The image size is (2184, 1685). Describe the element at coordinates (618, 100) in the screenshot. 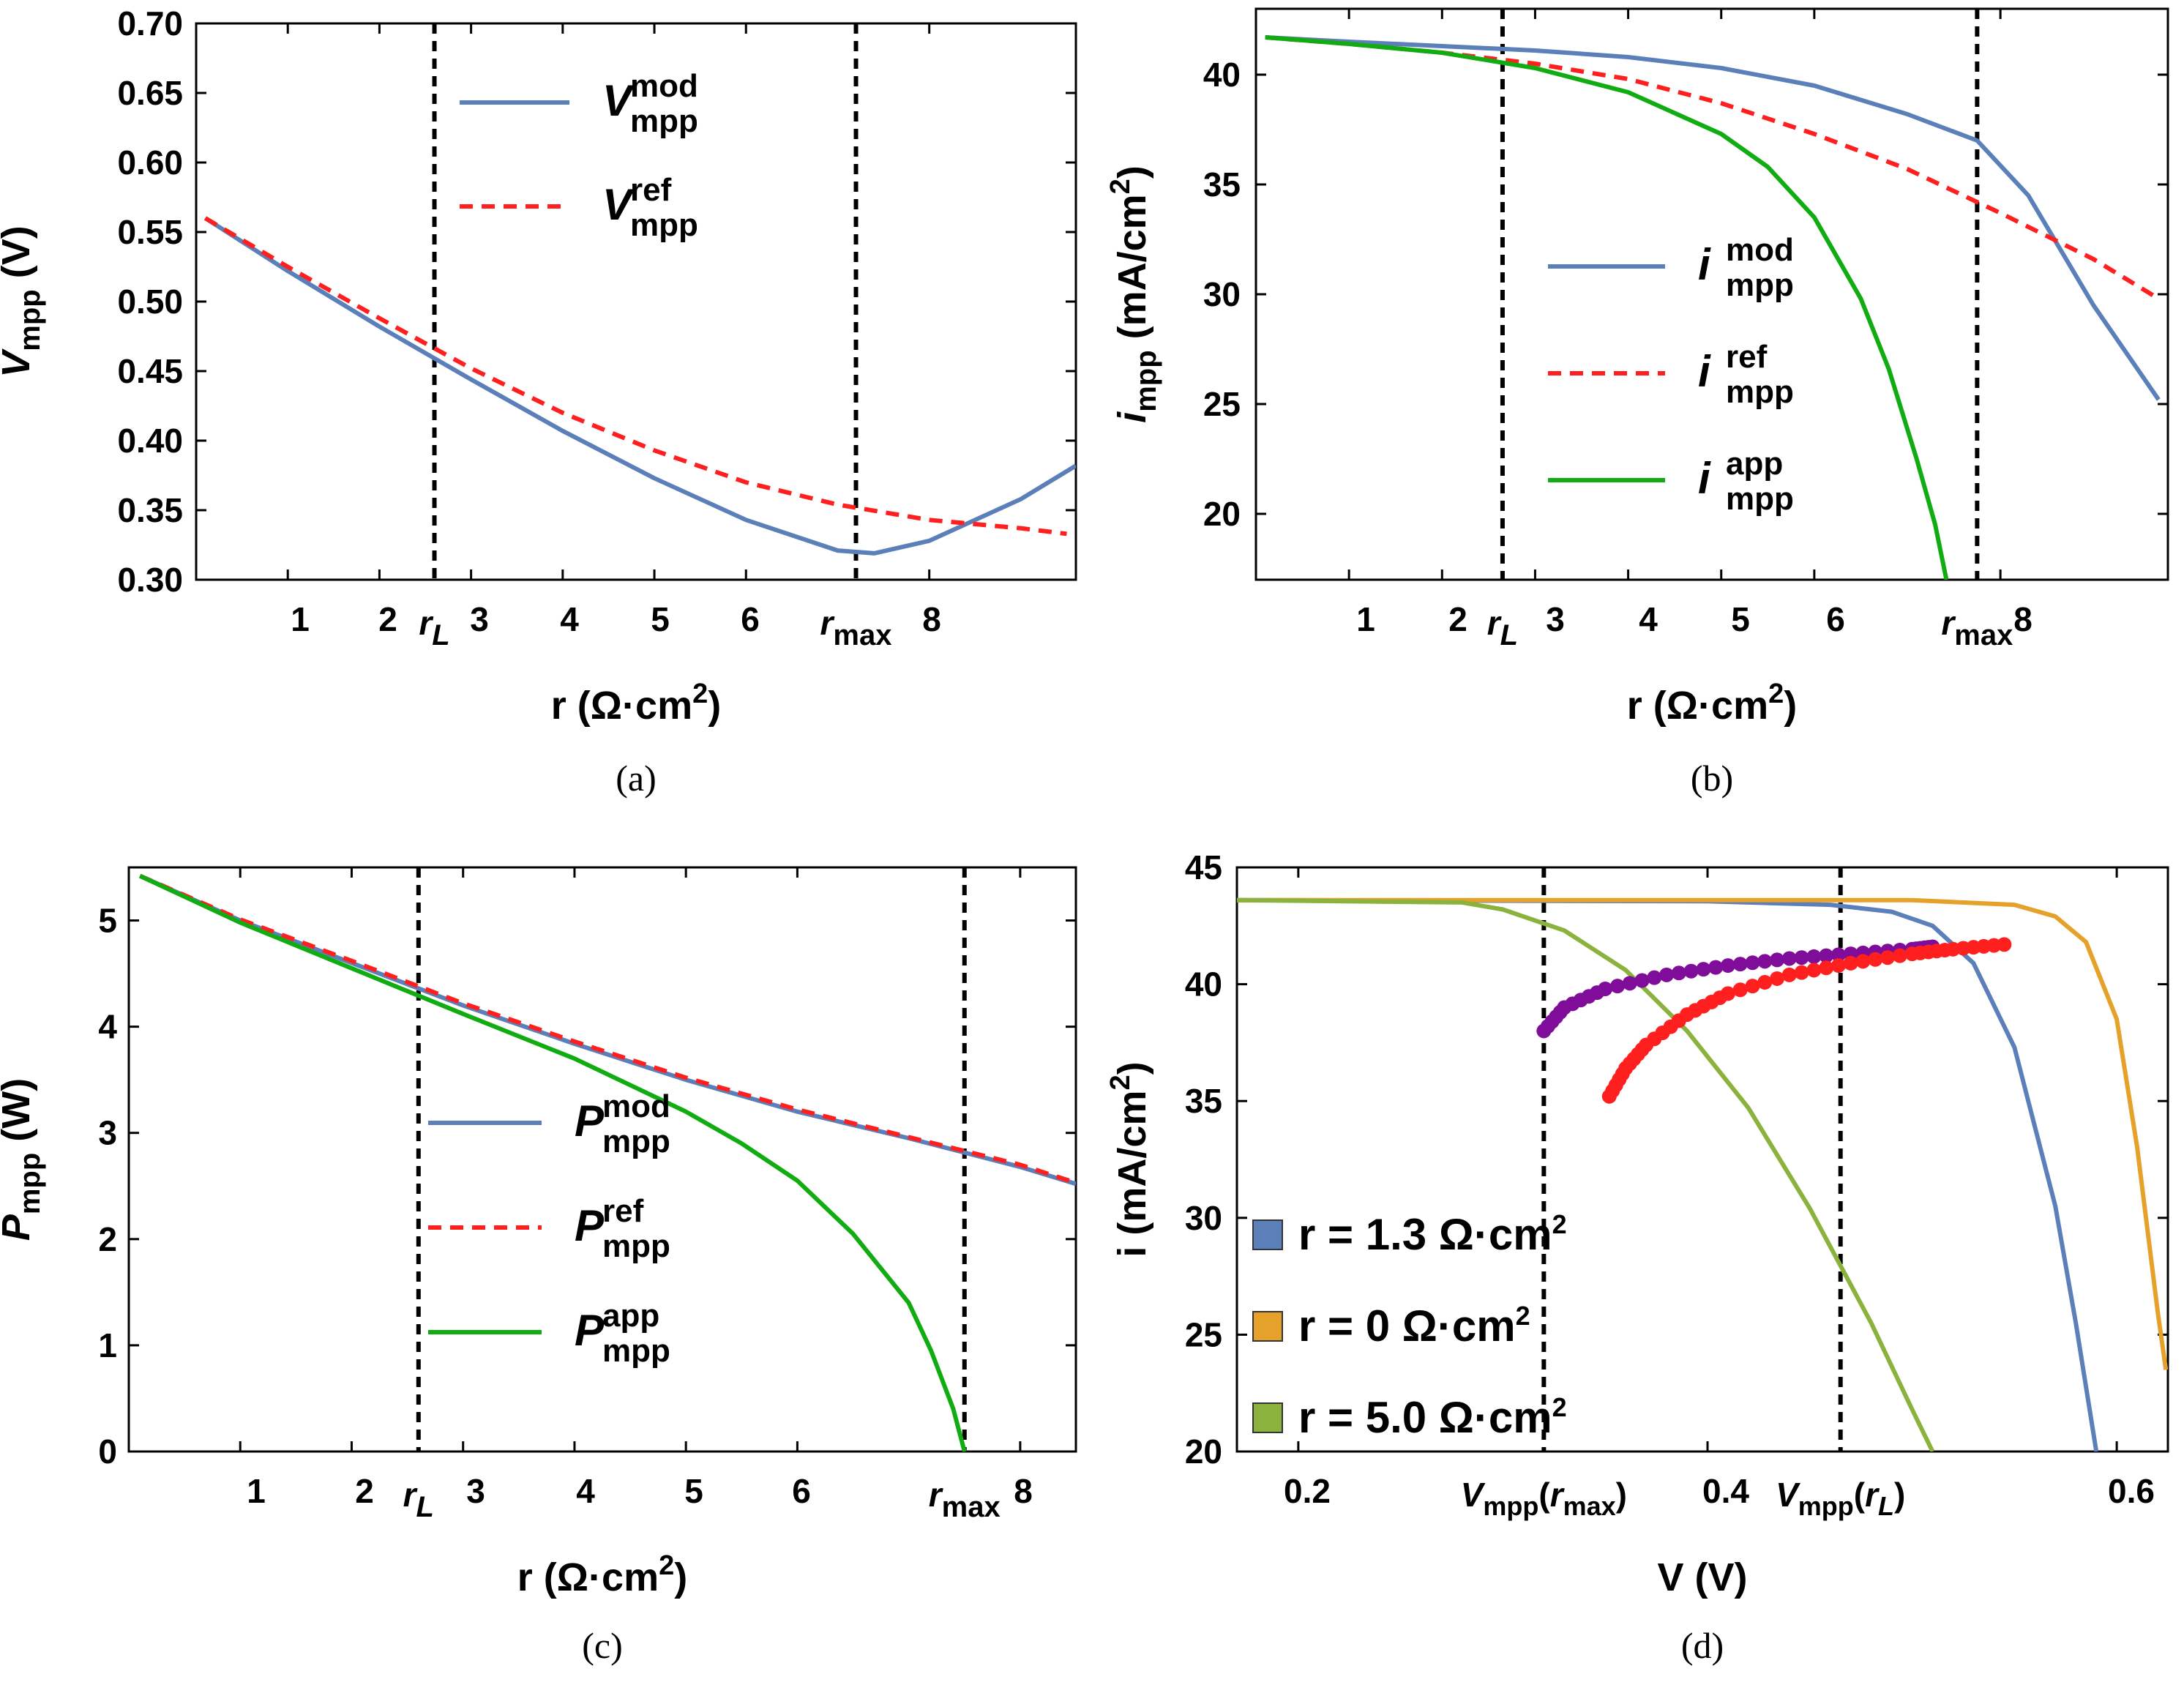

I see `legend-label: V` at that location.